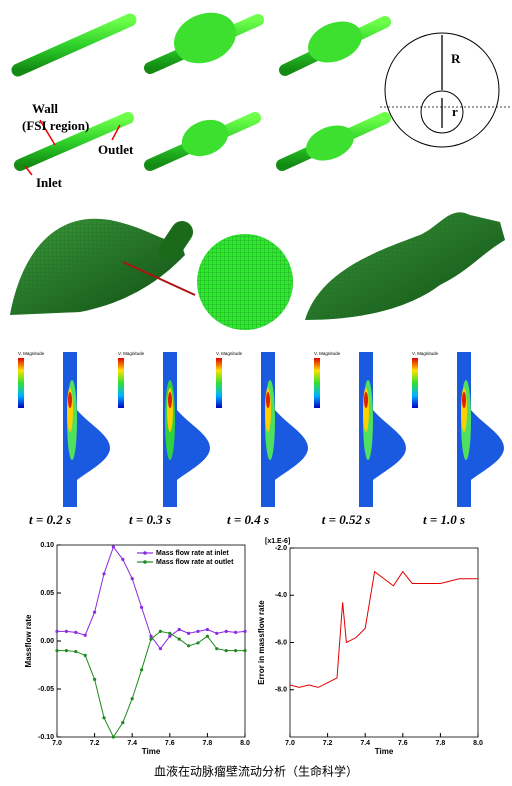 The height and width of the screenshot is (786, 512). Describe the element at coordinates (444, 519) in the screenshot. I see `time-label: t = 1.0 s` at that location.